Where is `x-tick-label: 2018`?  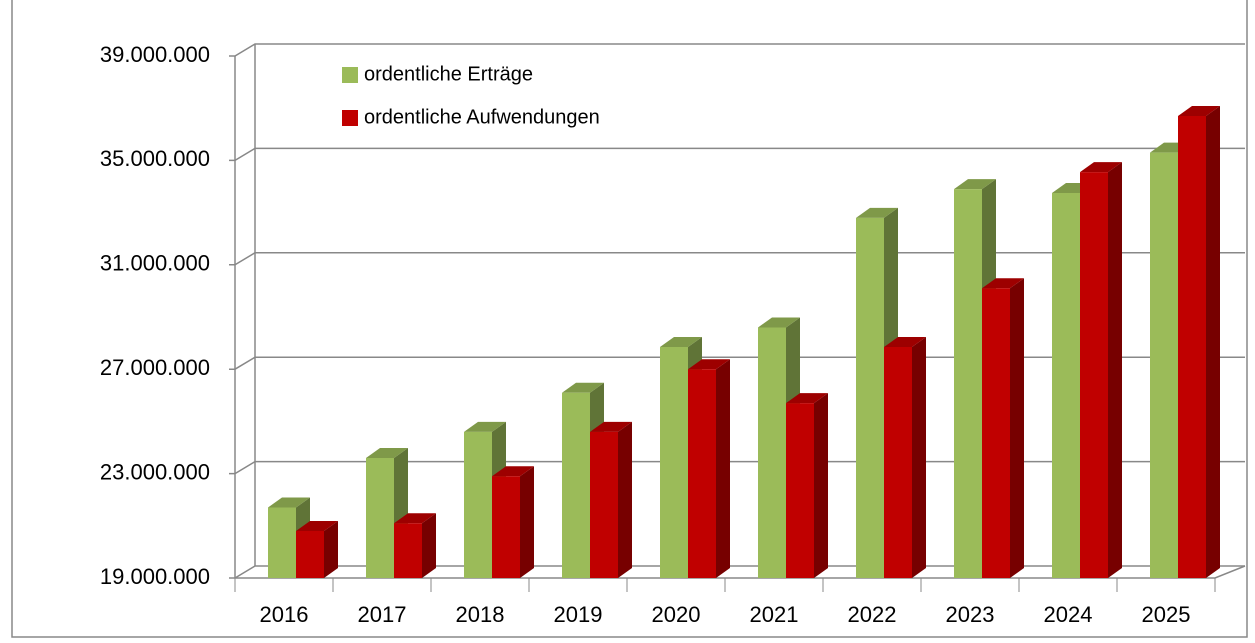
x-tick-label: 2018 is located at coordinates (480, 614).